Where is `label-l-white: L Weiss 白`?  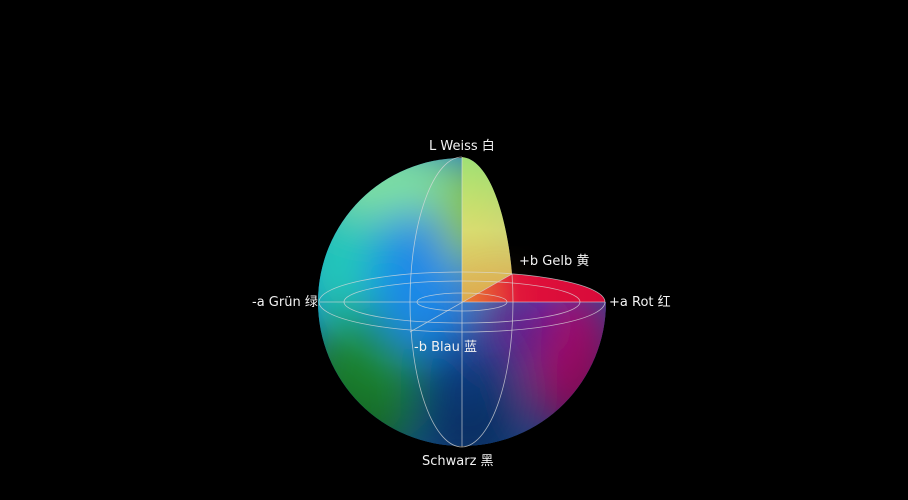 label-l-white: L Weiss 白 is located at coordinates (462, 146).